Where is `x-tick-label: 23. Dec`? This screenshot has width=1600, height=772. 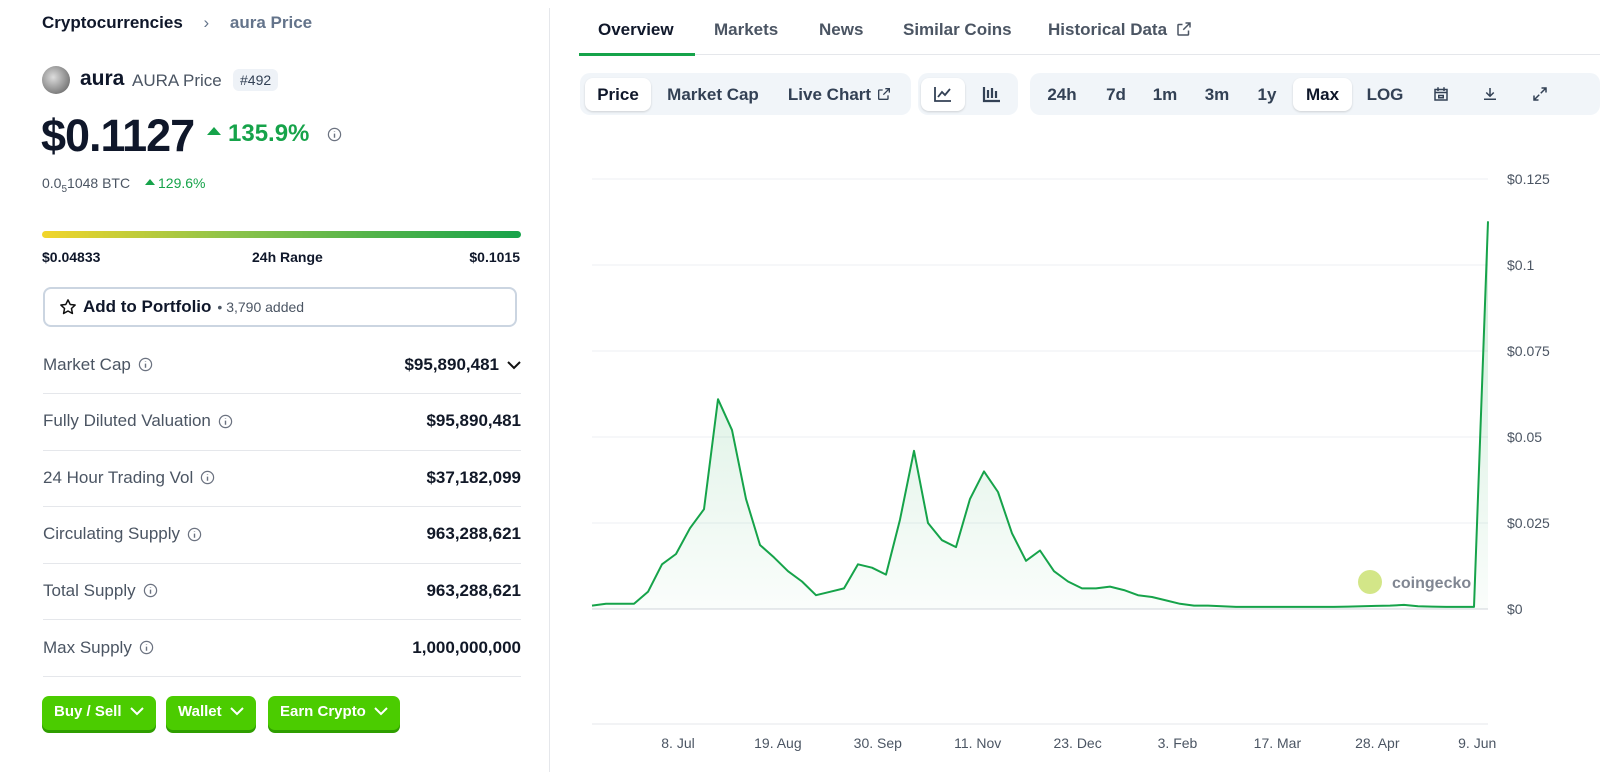
x-tick-label: 23. Dec is located at coordinates (1077, 743).